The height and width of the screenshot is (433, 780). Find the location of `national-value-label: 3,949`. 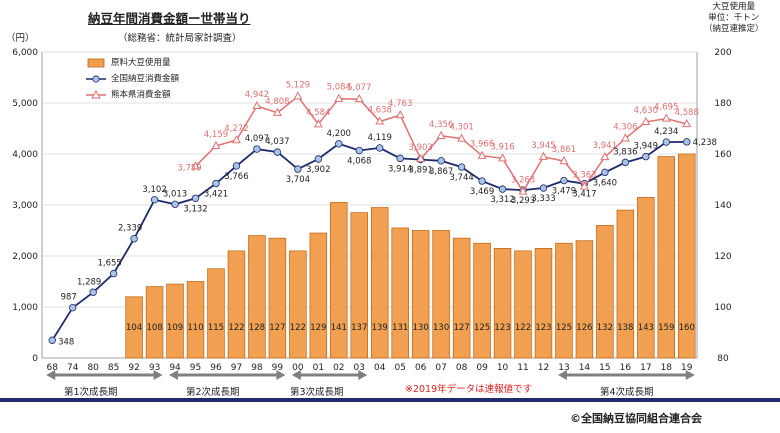

national-value-label: 3,949 is located at coordinates (646, 147).